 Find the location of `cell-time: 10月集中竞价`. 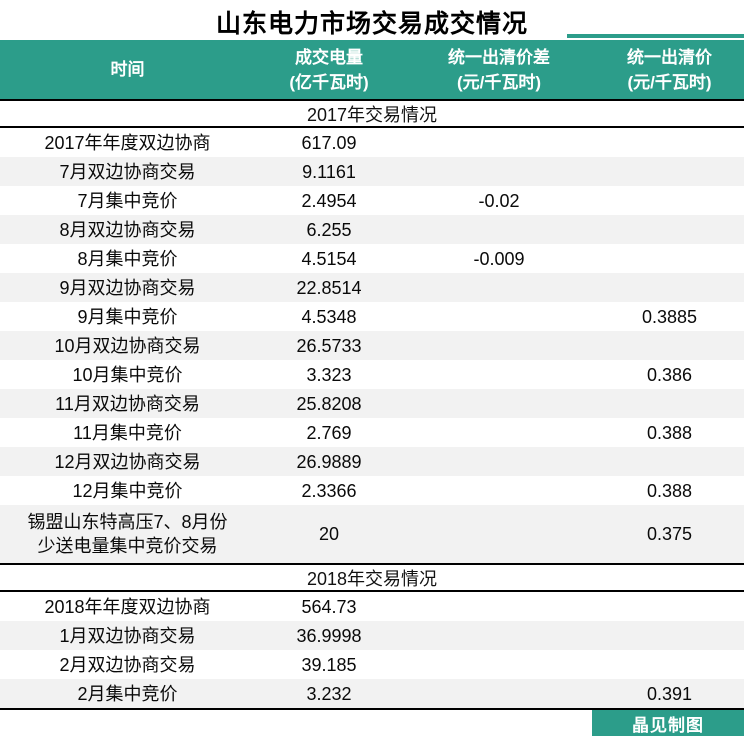

cell-time: 10月集中竞价 is located at coordinates (127, 374).